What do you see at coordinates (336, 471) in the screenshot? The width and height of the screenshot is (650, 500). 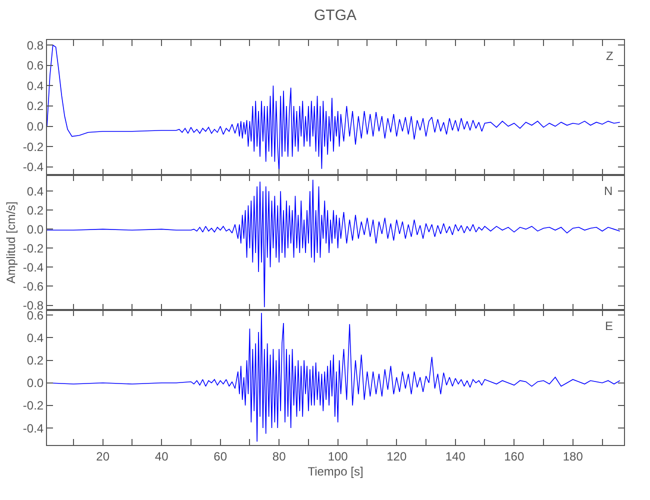 I see `x-axis-title: Tiempo [s]` at bounding box center [336, 471].